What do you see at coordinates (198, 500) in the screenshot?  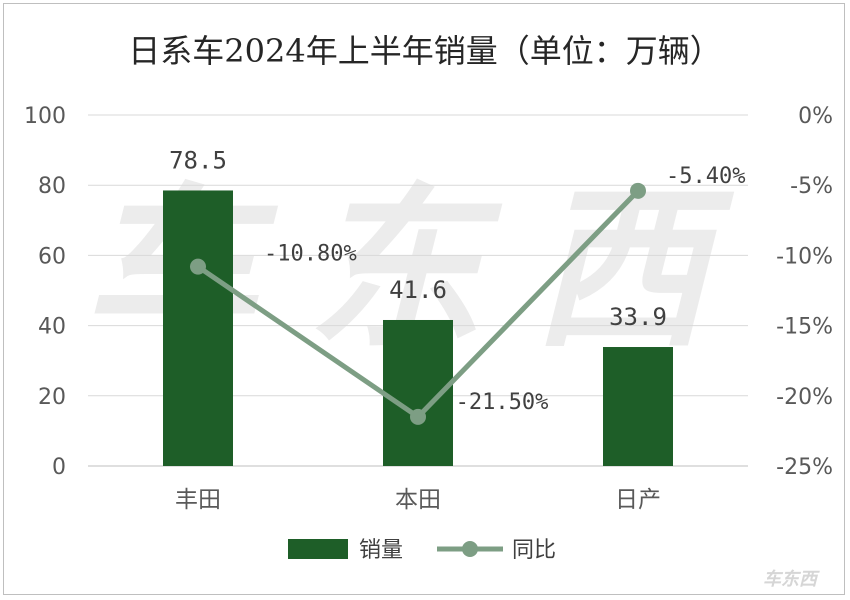 I see `x-tick-label: 丰田` at bounding box center [198, 500].